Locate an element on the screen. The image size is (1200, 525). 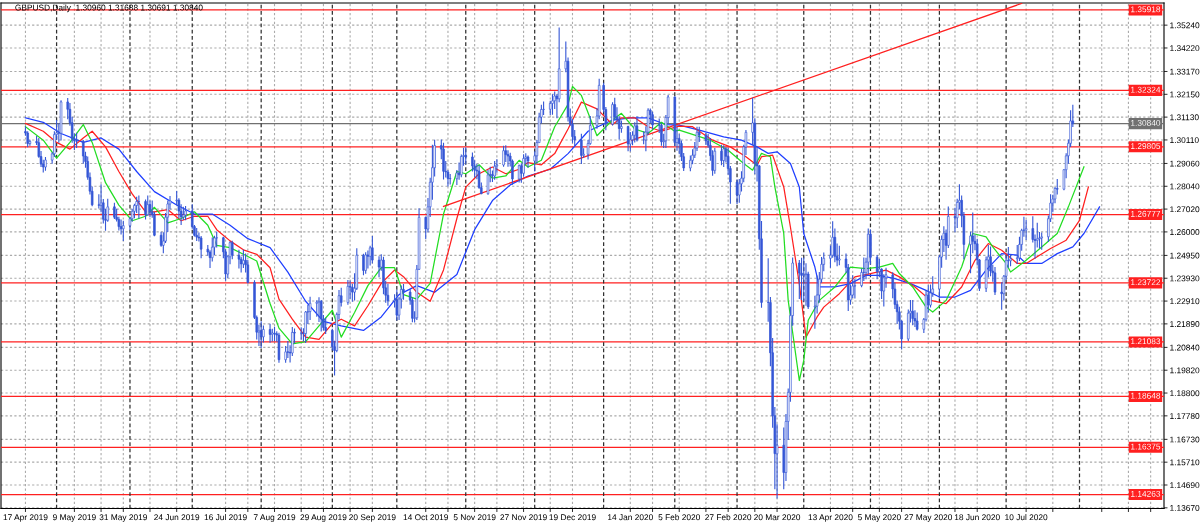
ref-line-label: 1.16375 is located at coordinates (1146, 446).